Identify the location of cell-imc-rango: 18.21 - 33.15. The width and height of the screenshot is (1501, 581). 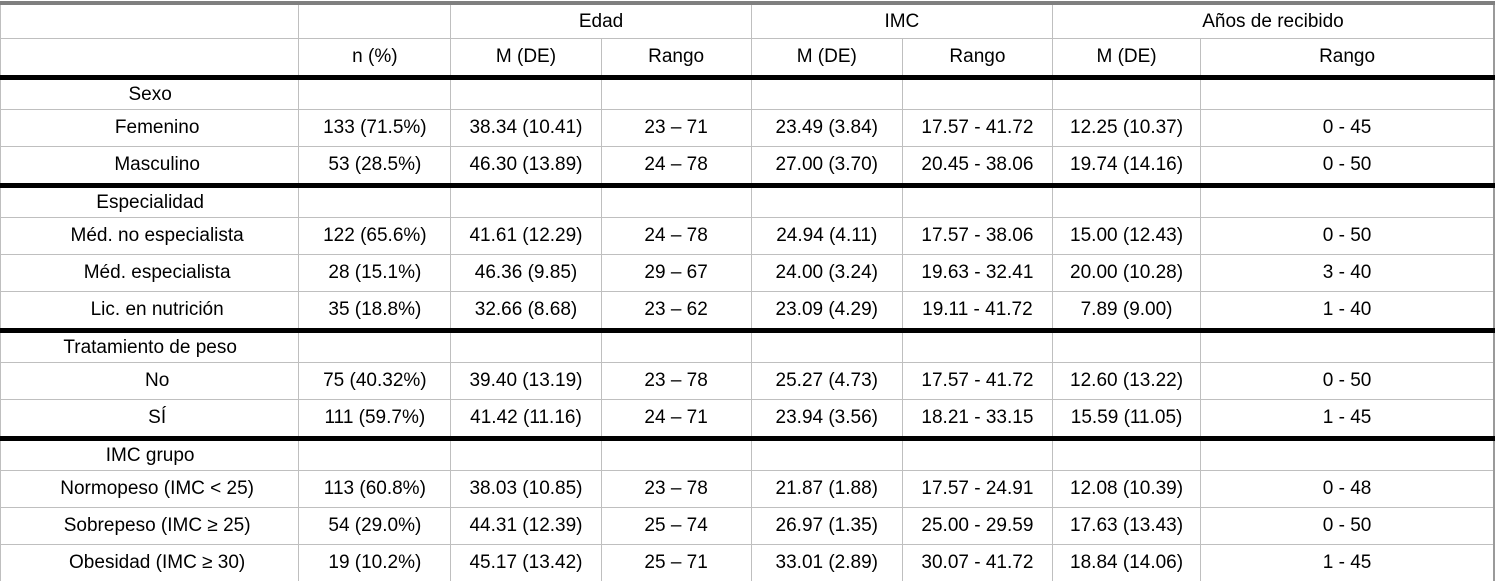
(977, 419).